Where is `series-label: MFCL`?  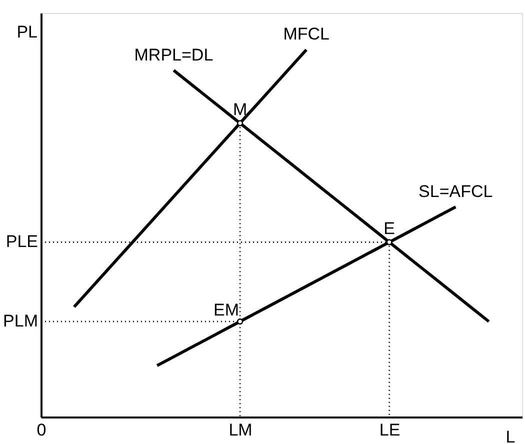
series-label: MFCL is located at coordinates (306, 34).